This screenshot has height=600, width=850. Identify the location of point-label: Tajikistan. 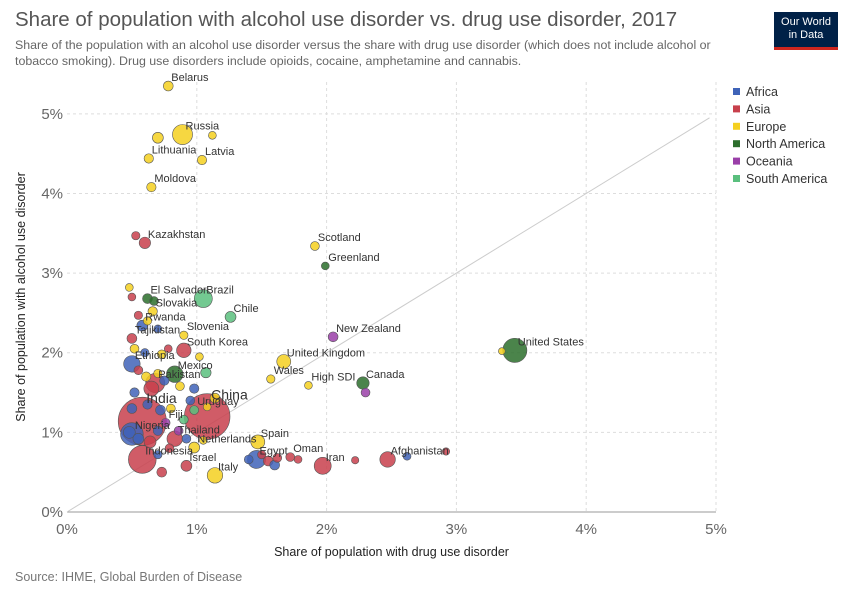
(157, 330).